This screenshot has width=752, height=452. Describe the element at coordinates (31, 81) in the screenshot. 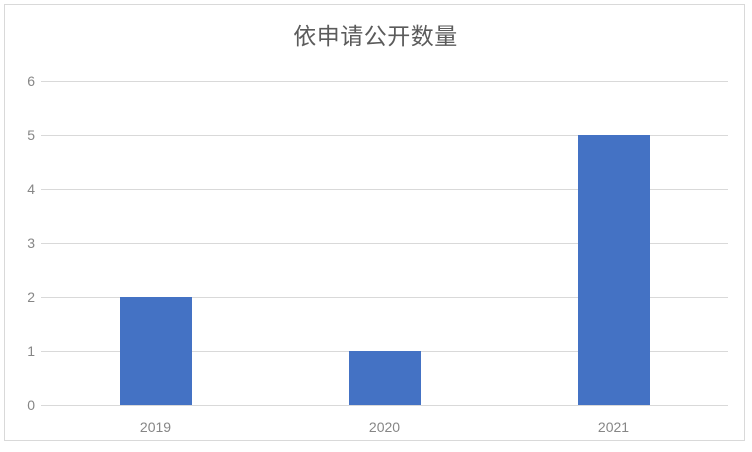

I see `y-tick-label: 6` at that location.